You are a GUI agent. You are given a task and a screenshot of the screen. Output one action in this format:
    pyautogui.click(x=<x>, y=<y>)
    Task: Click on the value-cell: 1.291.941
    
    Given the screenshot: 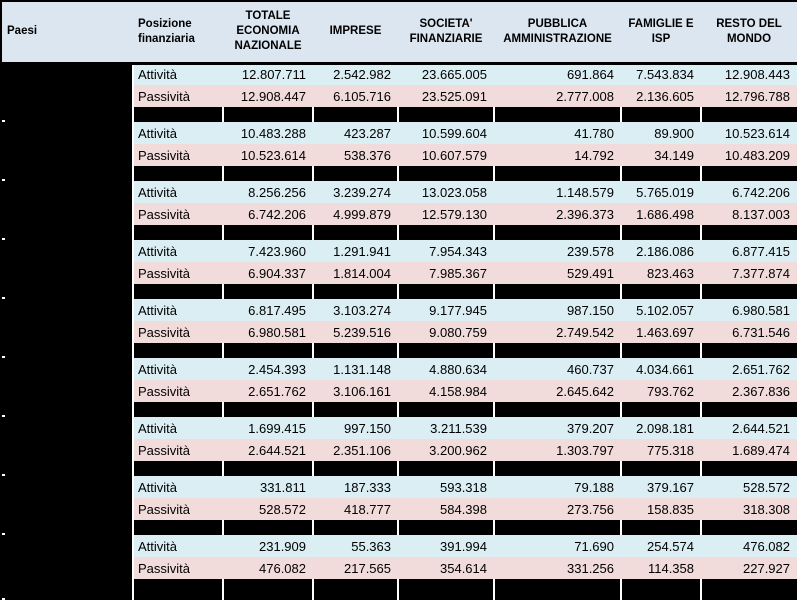 What is the action you would take?
    pyautogui.click(x=355, y=251)
    